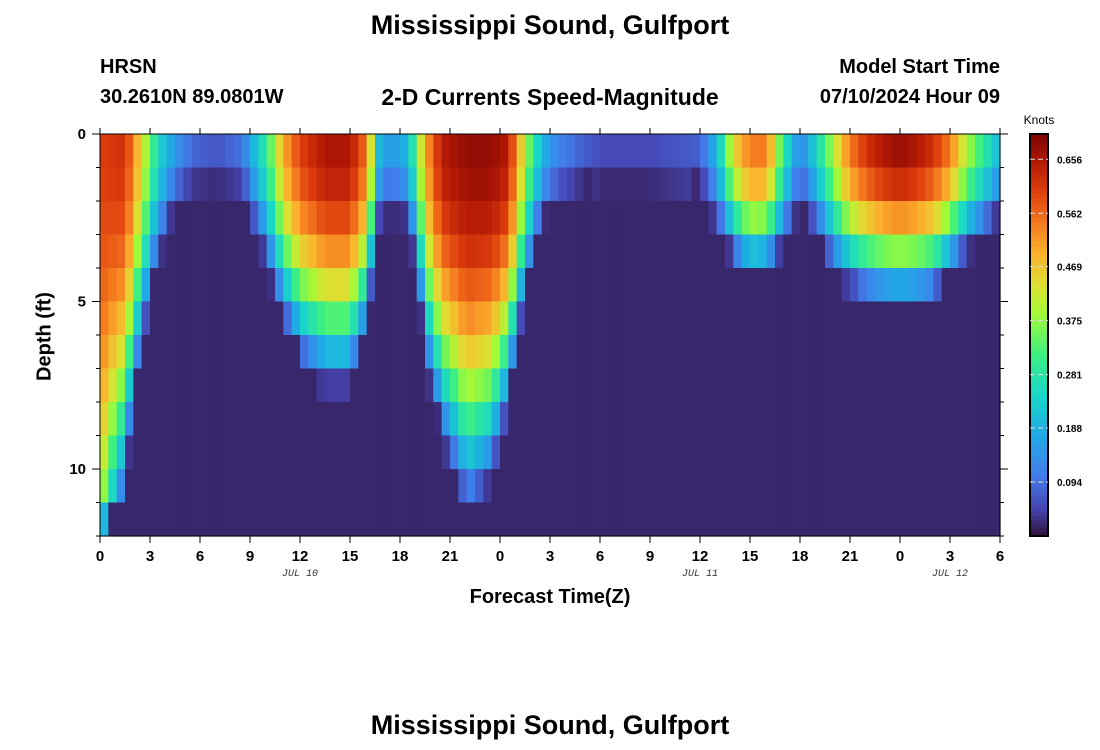 This screenshot has width=1100, height=750. I want to click on x-tick-label: 18, so click(800, 556).